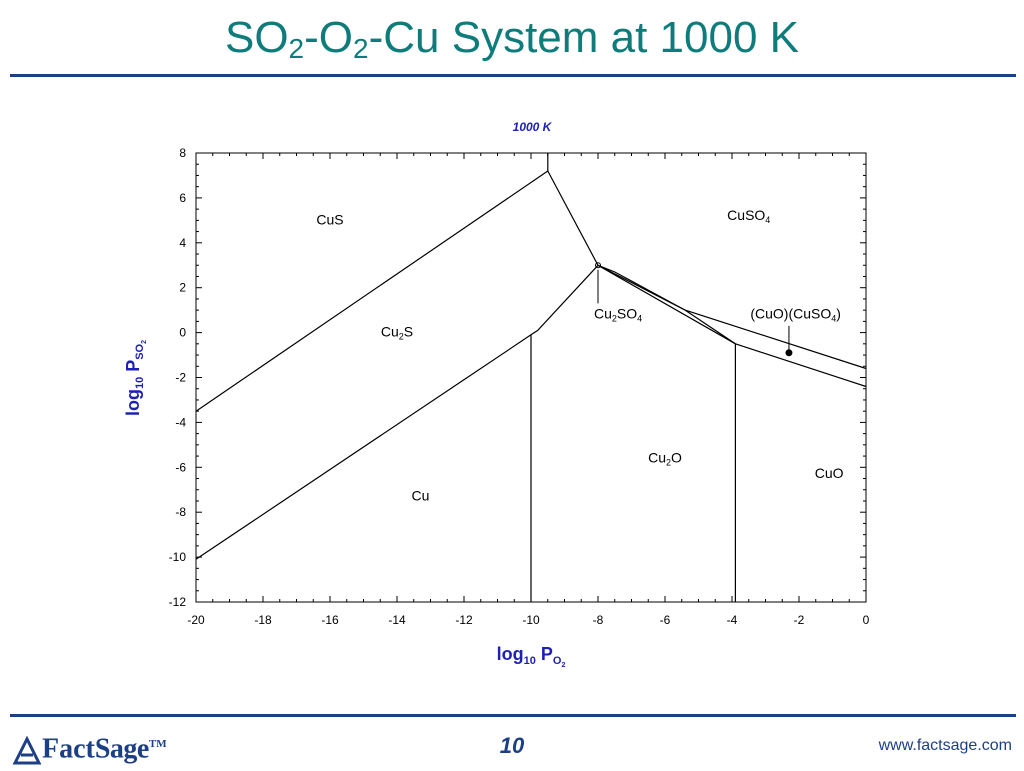 The width and height of the screenshot is (1024, 771). What do you see at coordinates (464, 620) in the screenshot?
I see `x-tick-label: -12` at bounding box center [464, 620].